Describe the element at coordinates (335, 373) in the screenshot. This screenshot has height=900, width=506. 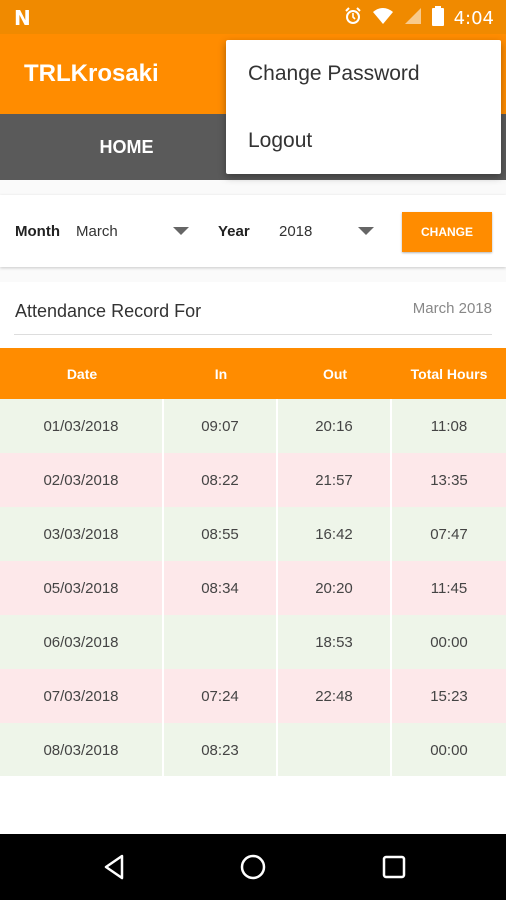
I see `header-out: Out` at that location.